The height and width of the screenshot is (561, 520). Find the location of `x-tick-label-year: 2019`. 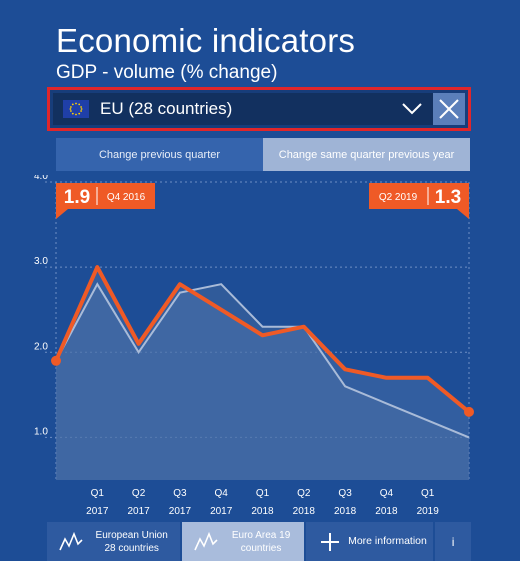

x-tick-label-year: 2019 is located at coordinates (428, 511).